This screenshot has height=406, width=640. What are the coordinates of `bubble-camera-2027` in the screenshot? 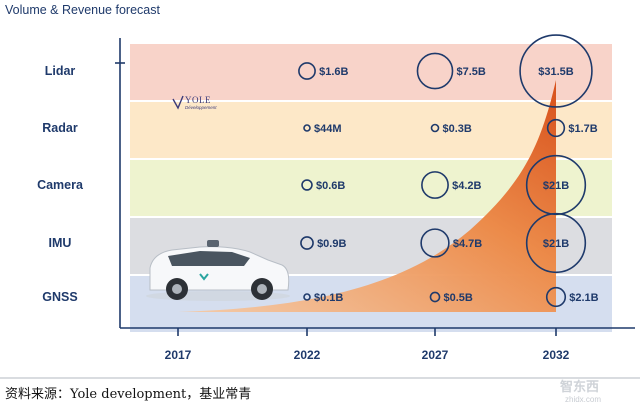 It's located at (435, 185).